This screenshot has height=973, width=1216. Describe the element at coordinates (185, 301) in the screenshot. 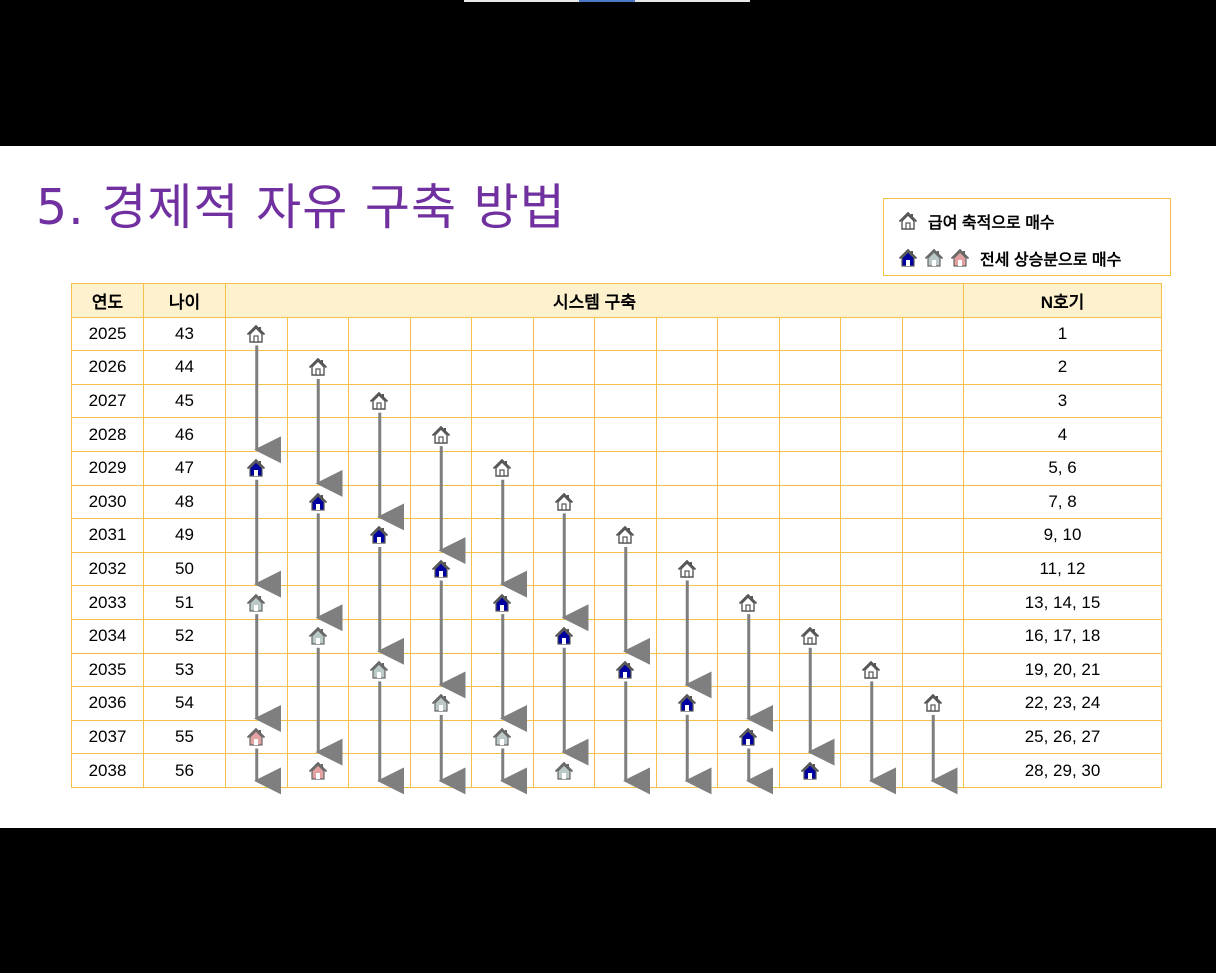

I see `header-age: 나이` at that location.